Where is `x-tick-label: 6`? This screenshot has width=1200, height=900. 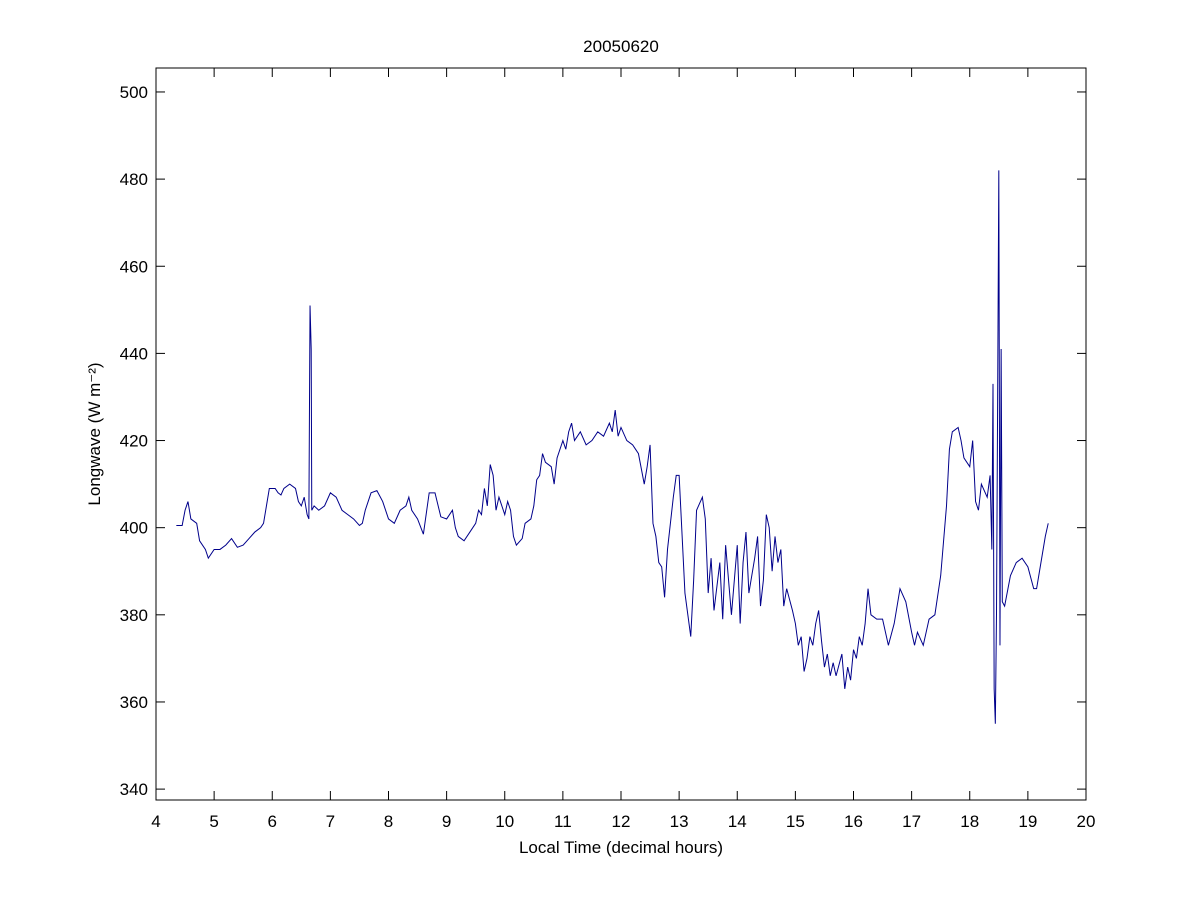 x-tick-label: 6 is located at coordinates (272, 821).